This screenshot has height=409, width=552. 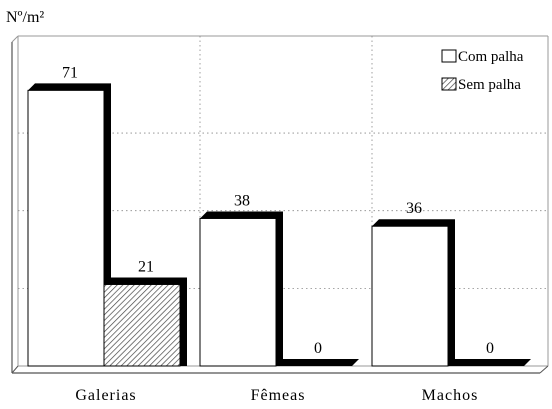 I want to click on legend: Com palha Sem palha, so click(x=482, y=71).